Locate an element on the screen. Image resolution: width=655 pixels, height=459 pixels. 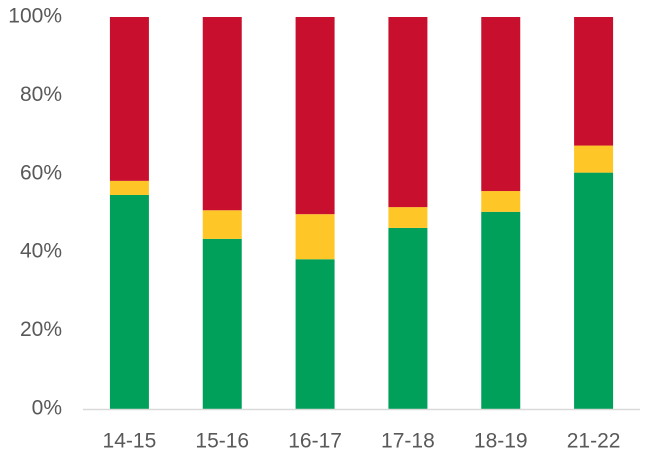
y-tick-label: 80% is located at coordinates (41, 94).